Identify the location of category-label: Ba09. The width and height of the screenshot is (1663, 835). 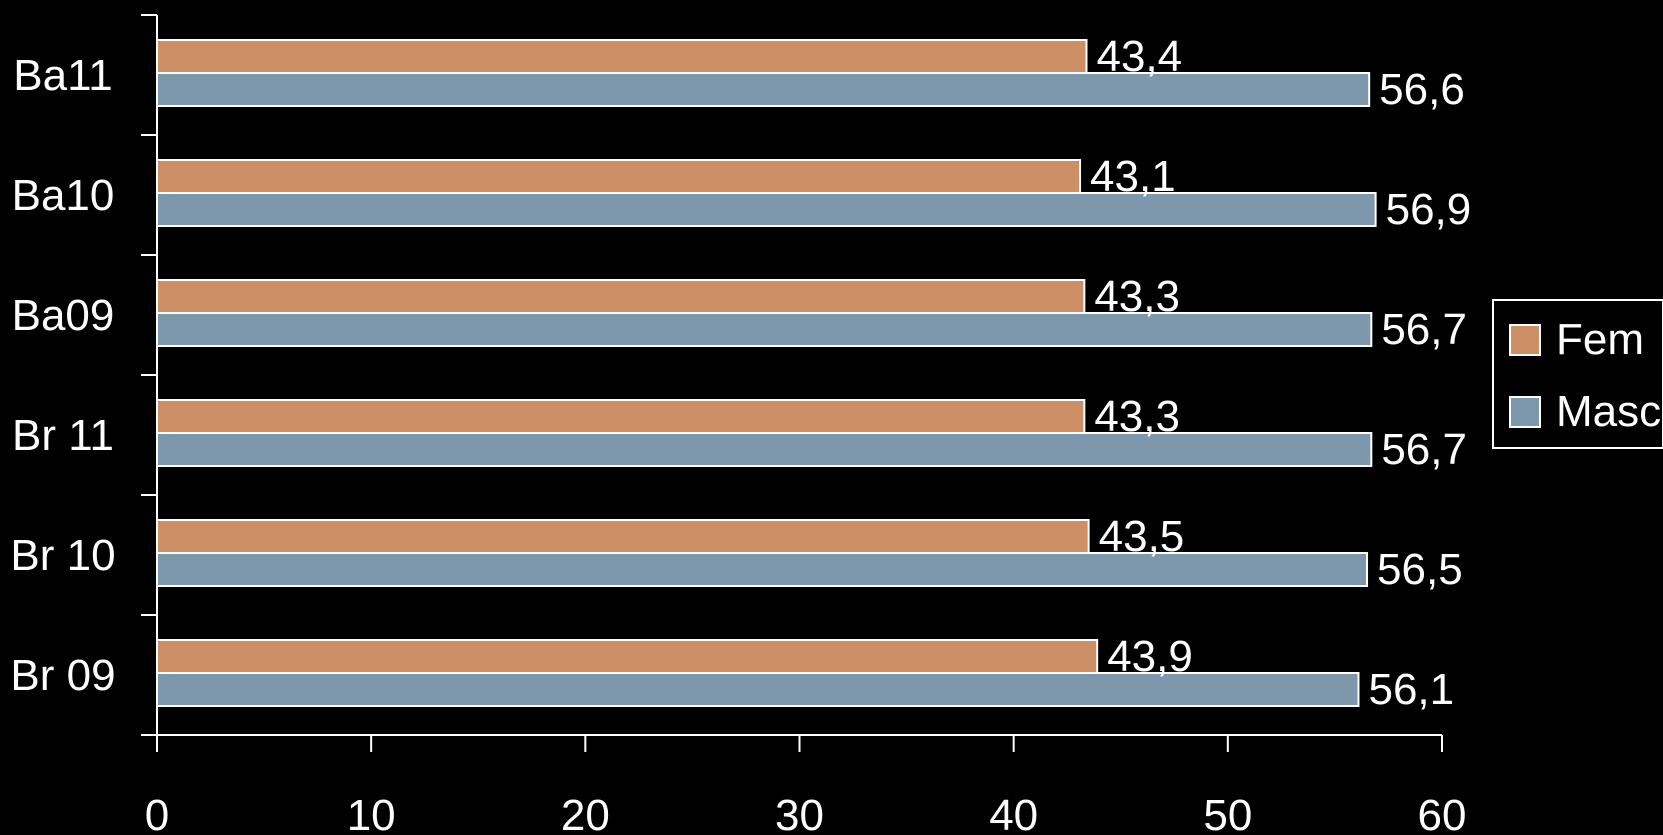
(63, 315).